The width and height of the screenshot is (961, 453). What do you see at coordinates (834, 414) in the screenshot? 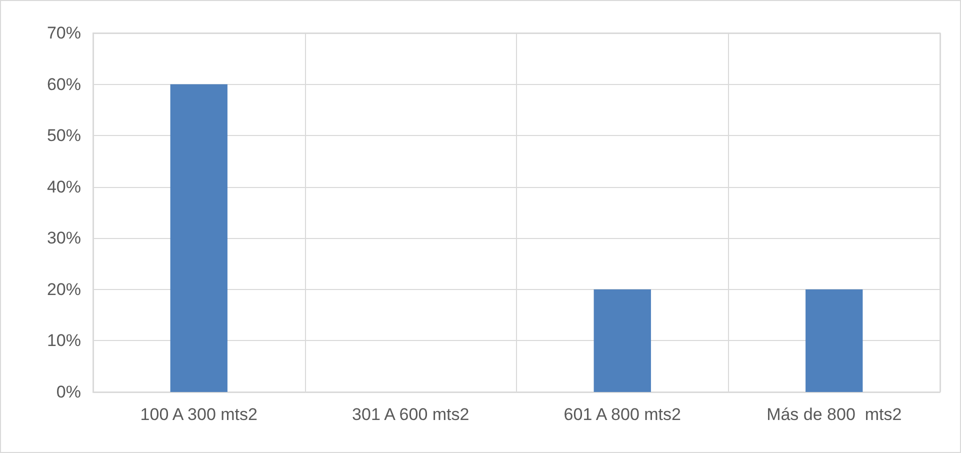
I see `x-tick-label: Más de 800 mts2` at bounding box center [834, 414].